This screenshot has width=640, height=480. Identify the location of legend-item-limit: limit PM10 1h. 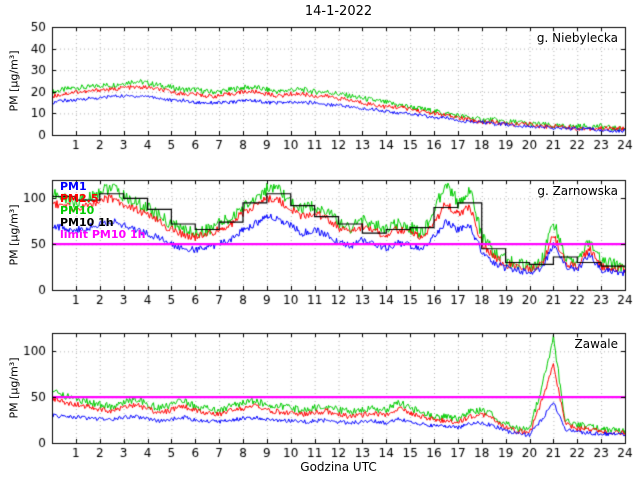
(103, 234).